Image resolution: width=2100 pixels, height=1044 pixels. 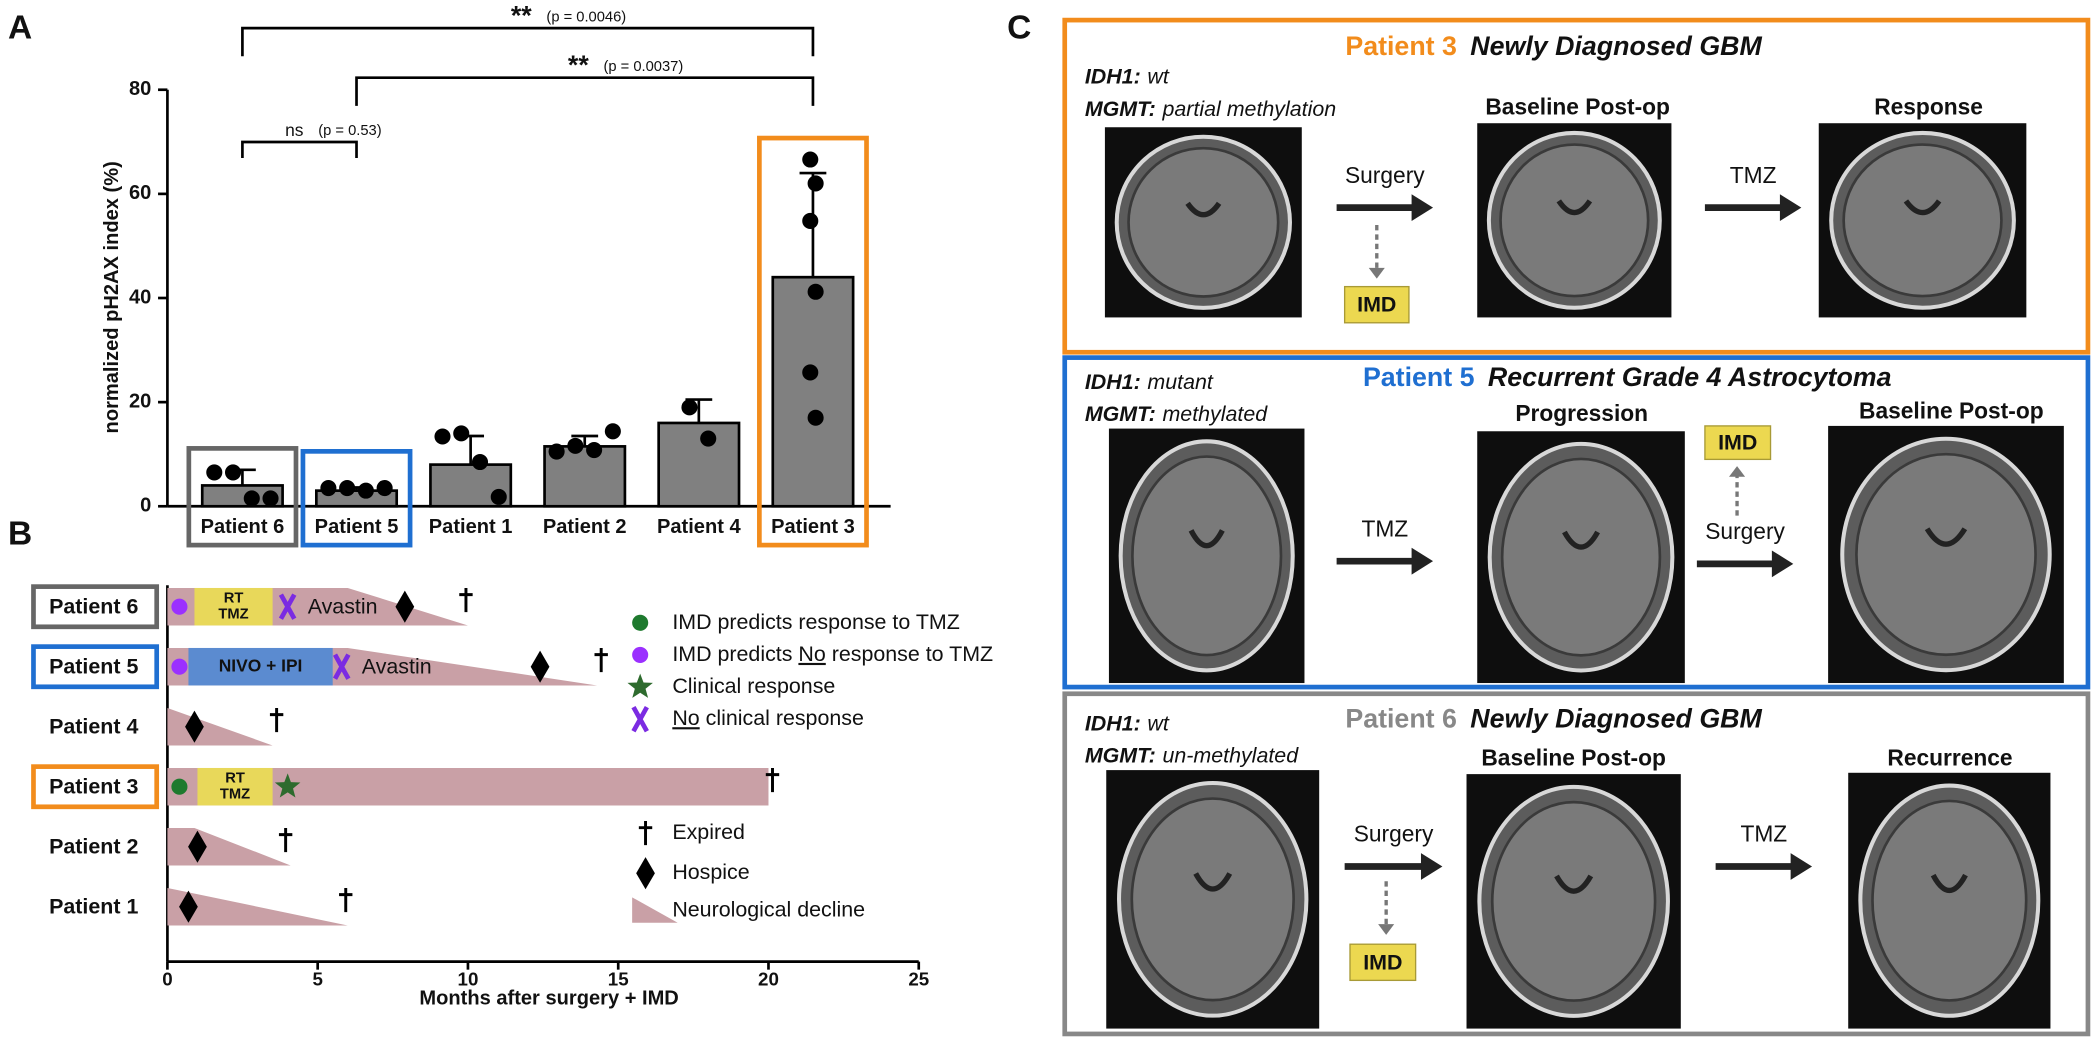 I want to click on x-tick-label: 20, so click(x=768, y=978).